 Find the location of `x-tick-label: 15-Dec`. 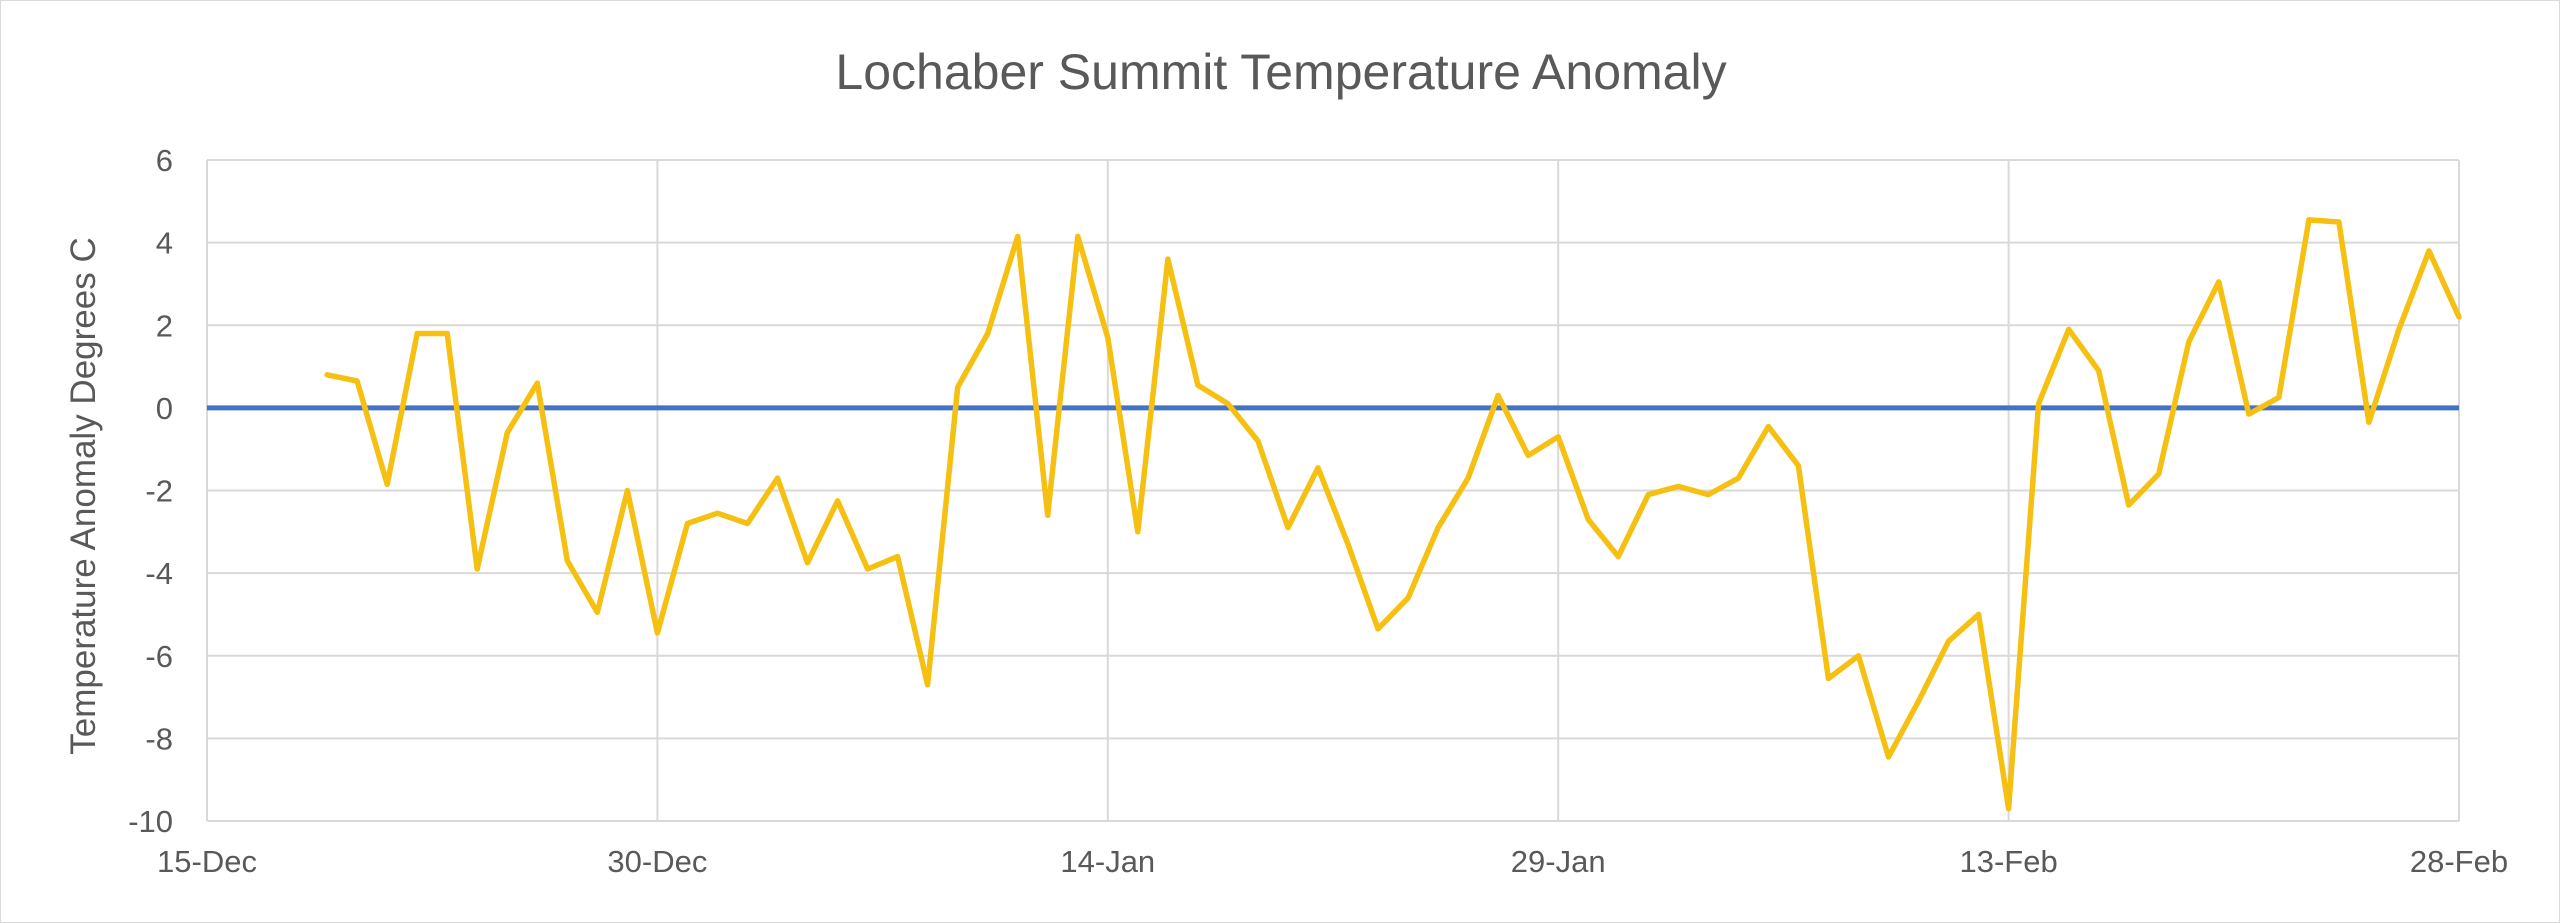

x-tick-label: 15-Dec is located at coordinates (207, 861).